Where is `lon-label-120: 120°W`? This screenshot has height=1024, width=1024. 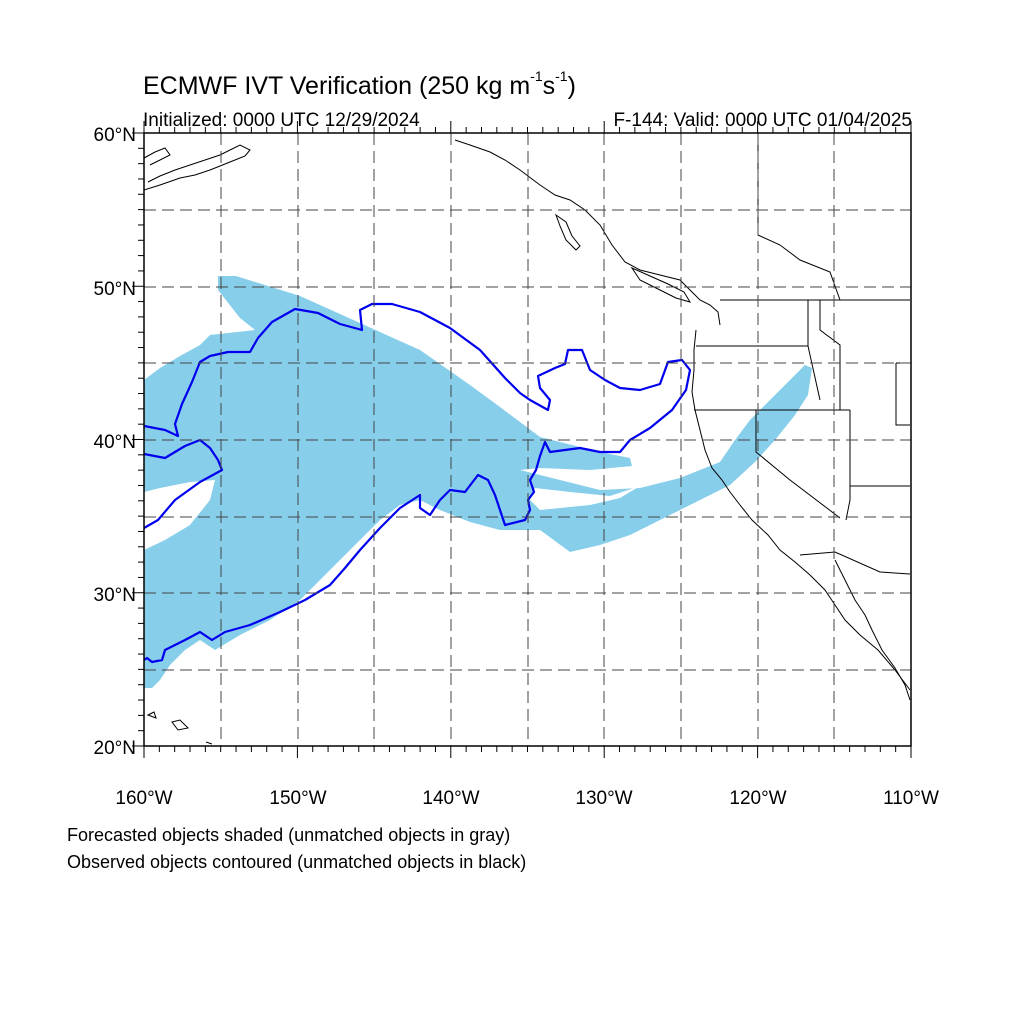 lon-label-120: 120°W is located at coordinates (757, 798).